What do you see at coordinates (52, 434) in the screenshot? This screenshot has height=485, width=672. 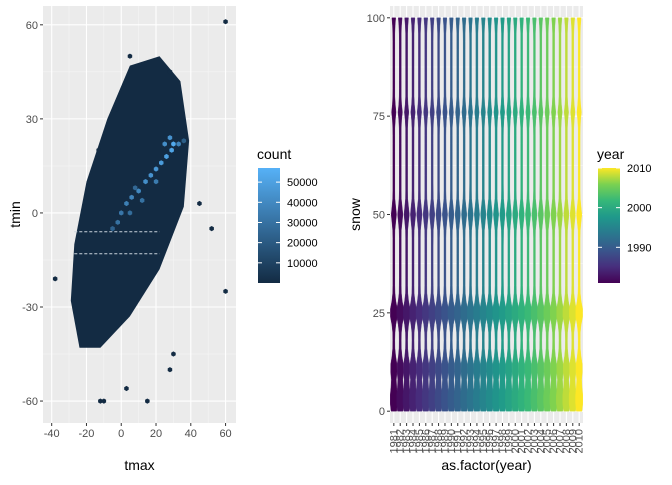 I see `hexbin-x-tick-label: -40` at bounding box center [52, 434].